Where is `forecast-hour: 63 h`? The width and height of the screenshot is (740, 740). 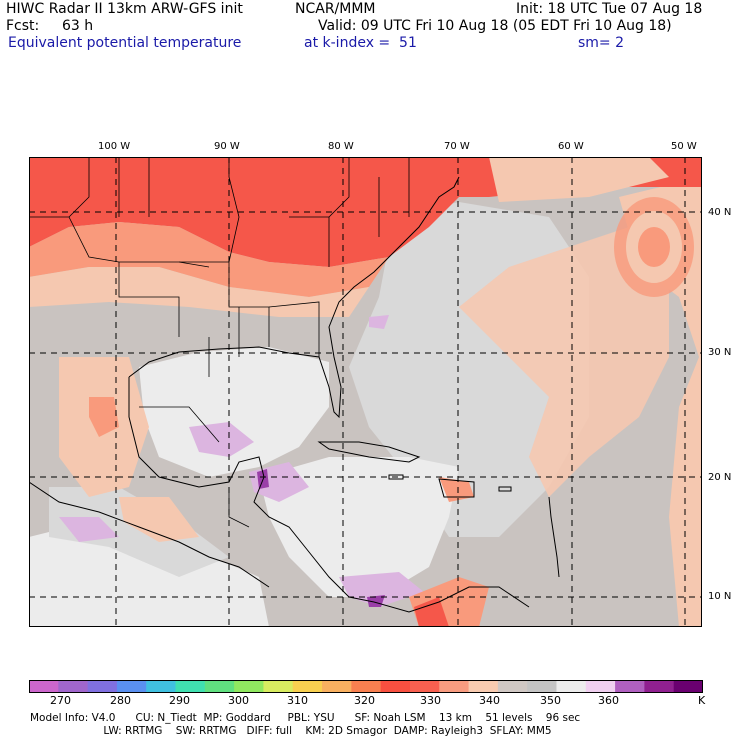
forecast-hour: 63 h is located at coordinates (78, 26).